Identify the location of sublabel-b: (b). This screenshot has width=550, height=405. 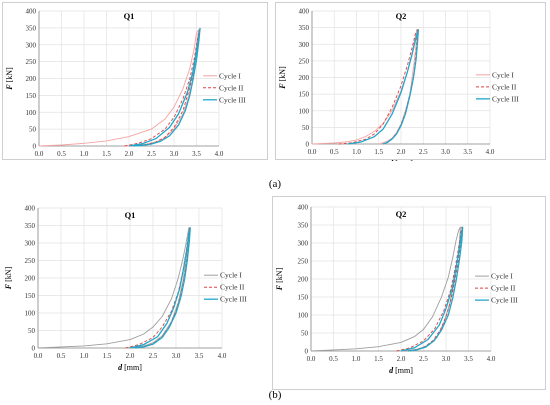
(275, 395).